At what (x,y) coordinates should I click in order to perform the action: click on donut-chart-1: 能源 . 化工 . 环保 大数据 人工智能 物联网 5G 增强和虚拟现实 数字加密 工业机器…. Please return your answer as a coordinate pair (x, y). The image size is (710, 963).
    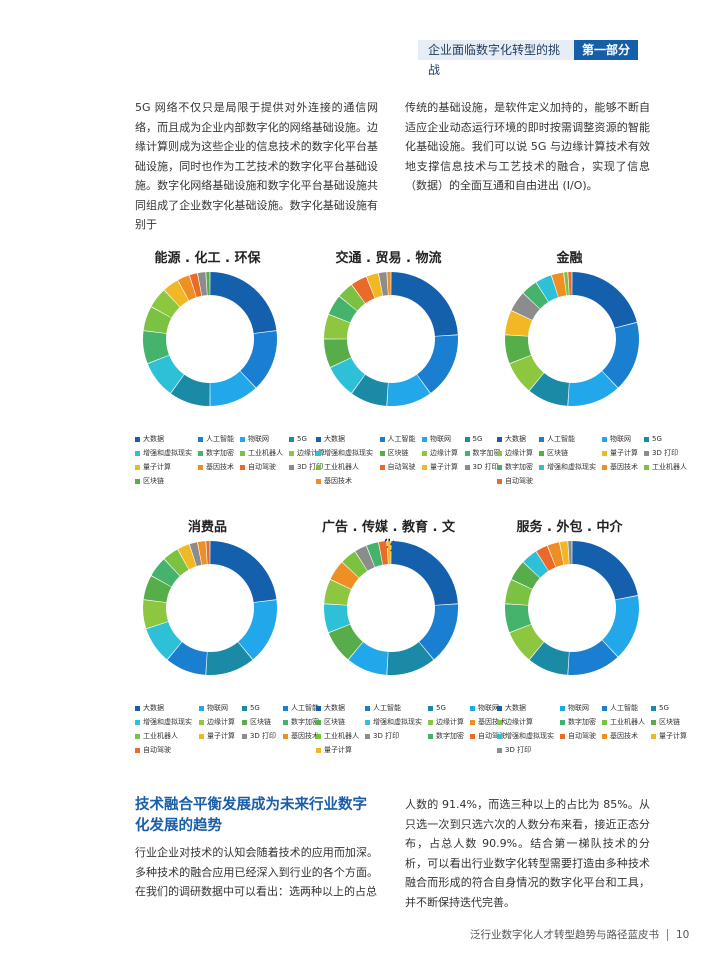
    Looking at the image, I should click on (230, 372).